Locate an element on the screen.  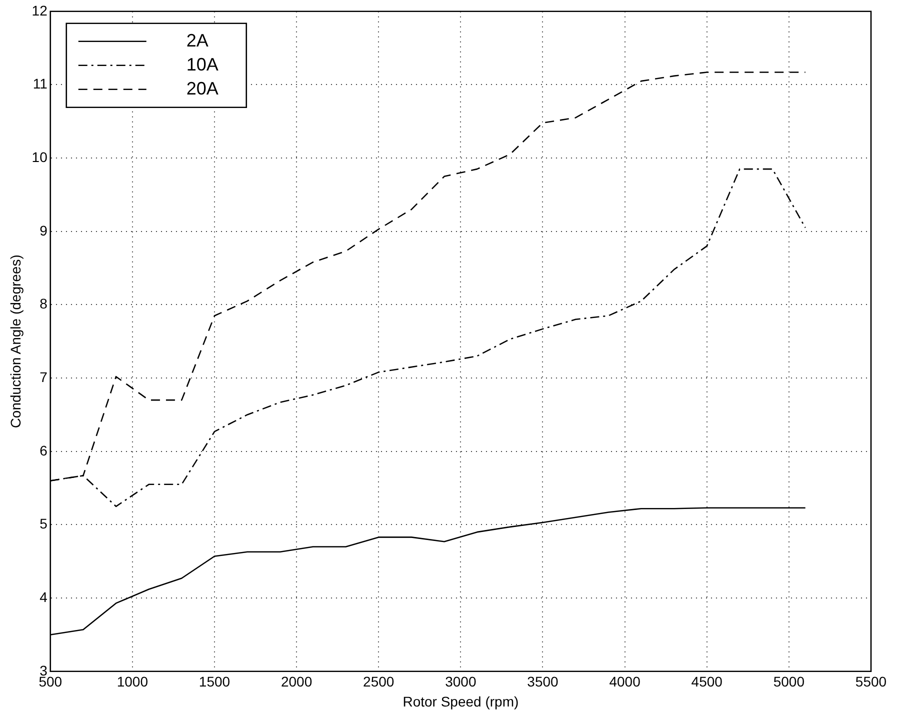
x-tick-label: 2500 is located at coordinates (378, 682).